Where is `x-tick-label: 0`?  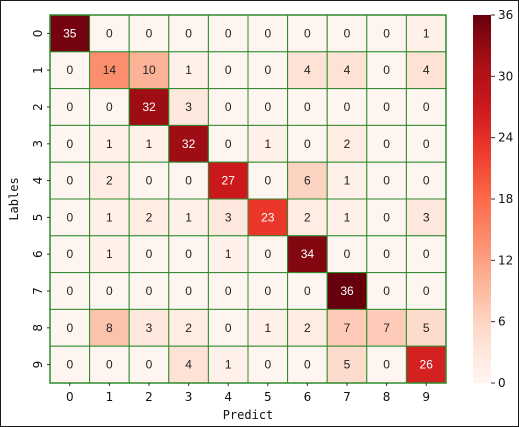 x-tick-label: 0 is located at coordinates (70, 397).